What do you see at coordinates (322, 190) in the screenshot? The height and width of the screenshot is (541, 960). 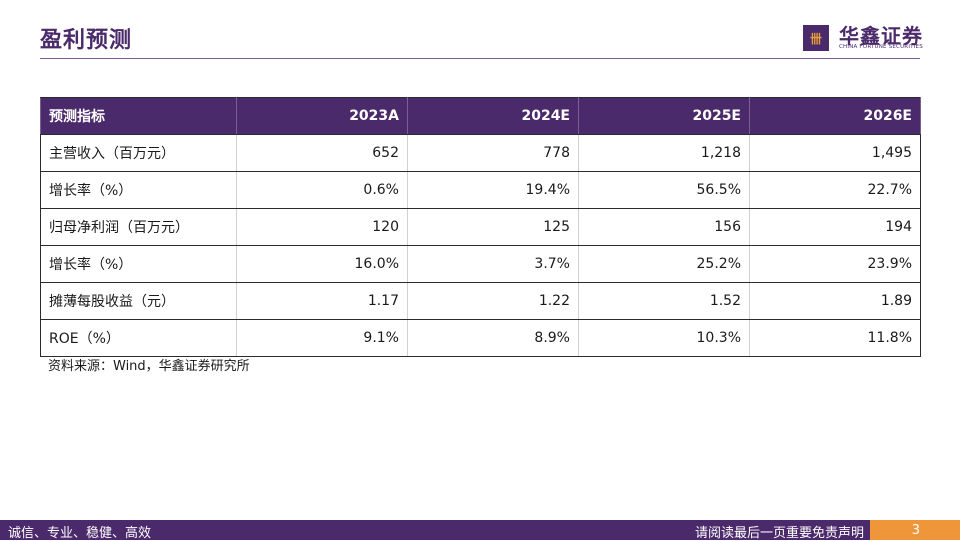 I see `table-cell: 0.6%` at bounding box center [322, 190].